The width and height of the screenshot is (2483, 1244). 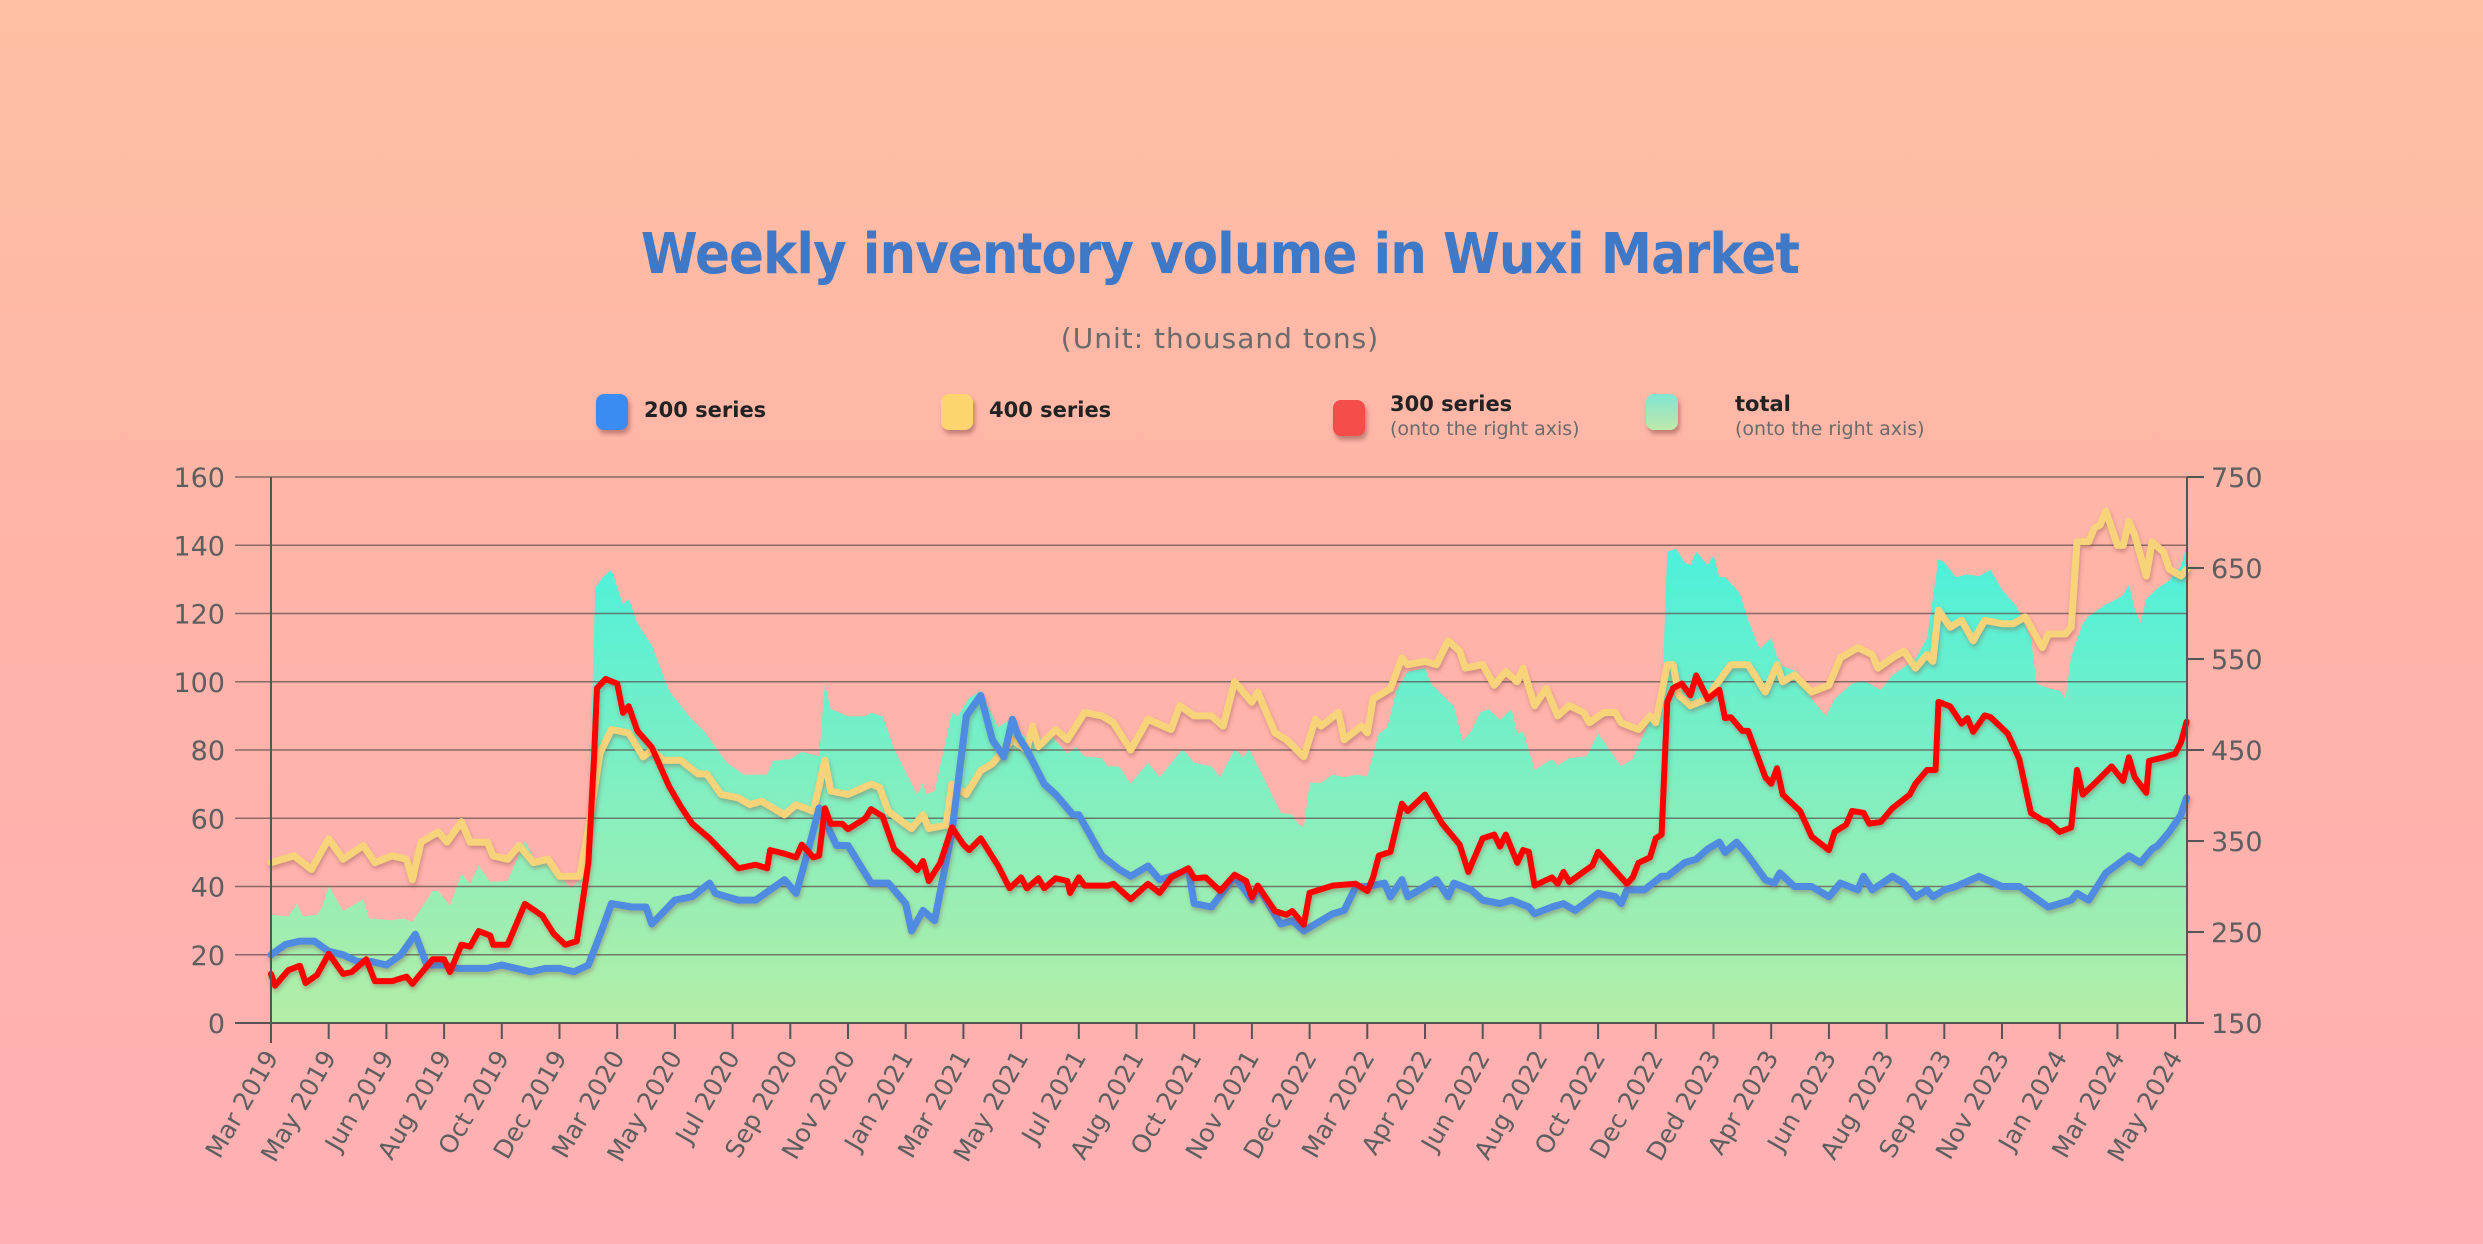 What do you see at coordinates (208, 956) in the screenshot?
I see `y-left-tick-label: 20` at bounding box center [208, 956].